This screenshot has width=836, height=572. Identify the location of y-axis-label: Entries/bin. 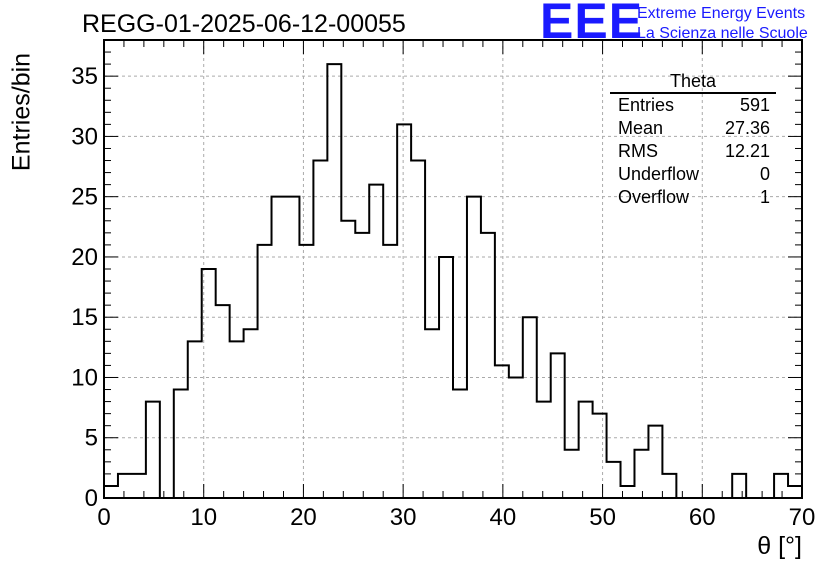
(21, 112).